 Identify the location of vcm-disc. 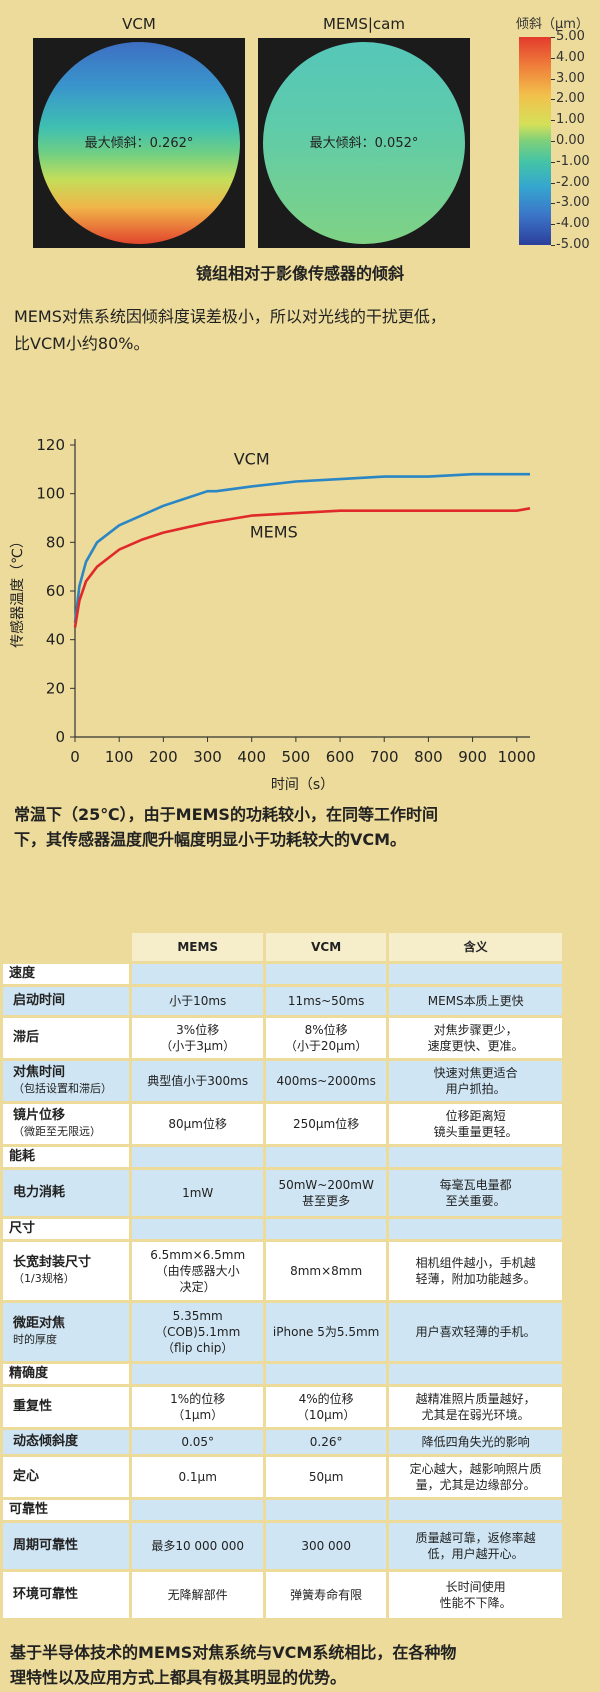
(139, 143).